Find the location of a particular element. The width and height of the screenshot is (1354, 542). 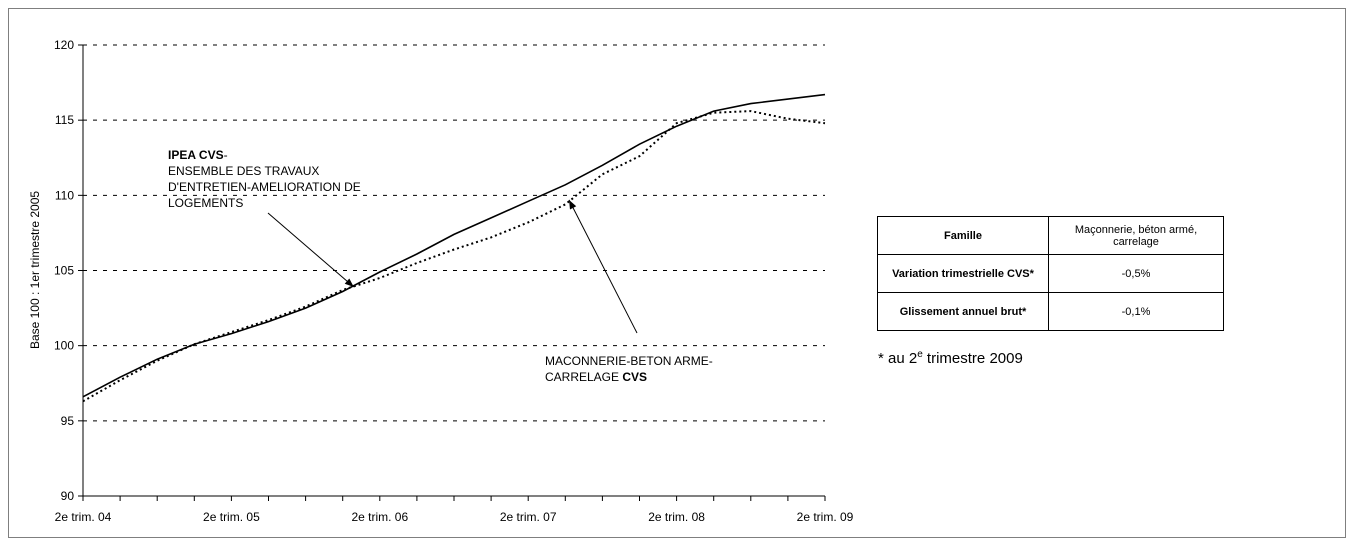

y-tick-label: 95 is located at coordinates (68, 421).